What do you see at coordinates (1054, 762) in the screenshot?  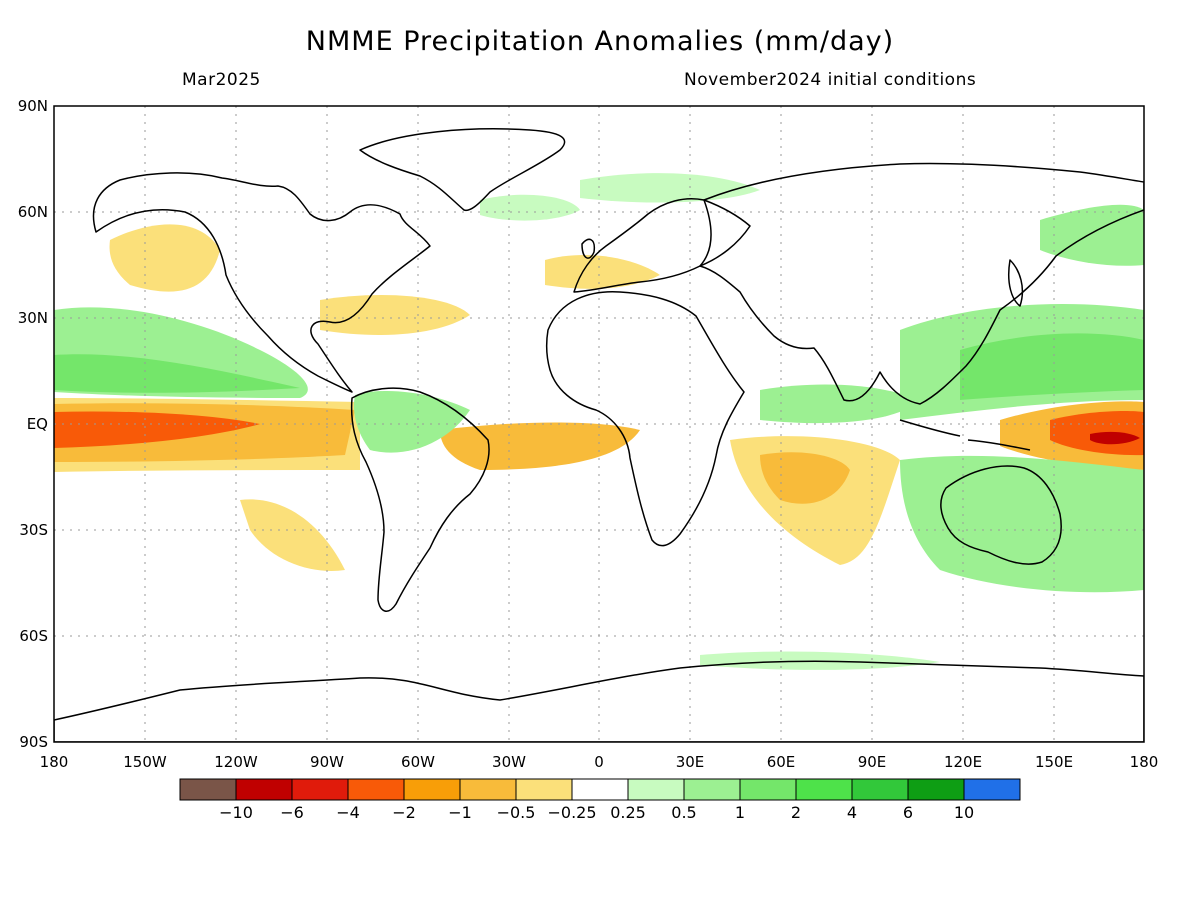 I see `lon-label-150e: 150E` at bounding box center [1054, 762].